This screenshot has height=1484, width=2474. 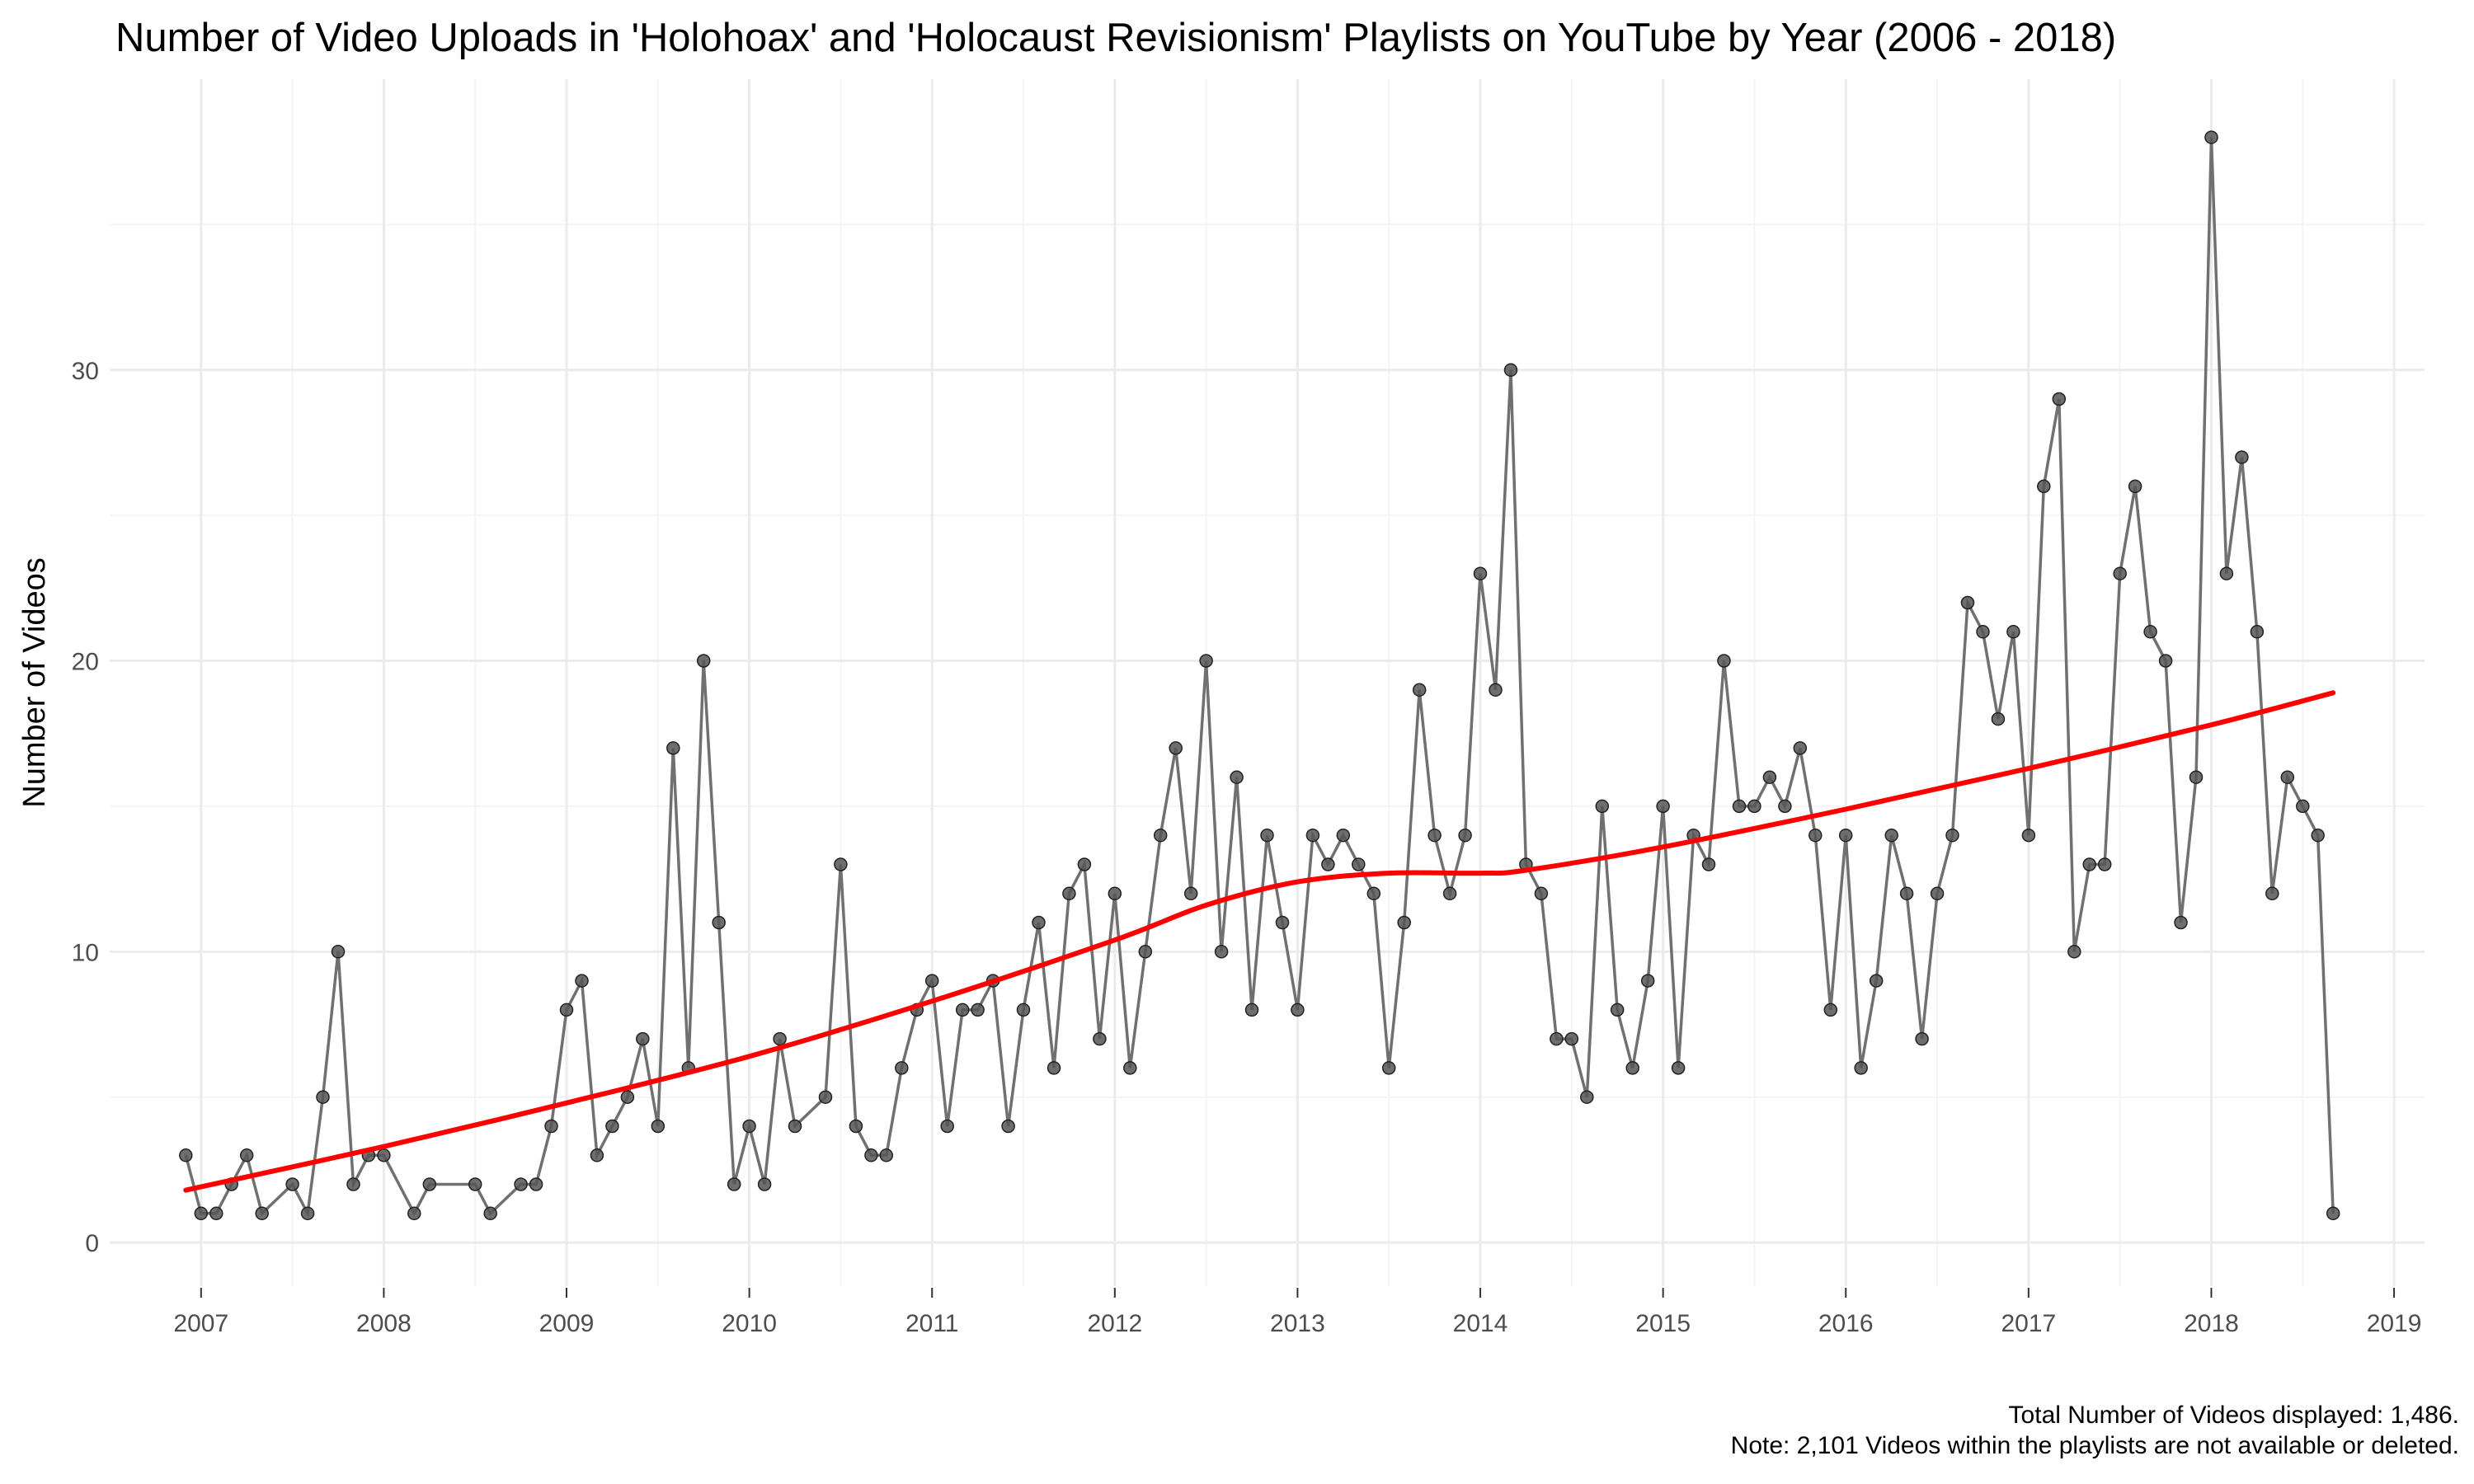 I want to click on x-tick-label: 2011, so click(x=932, y=1323).